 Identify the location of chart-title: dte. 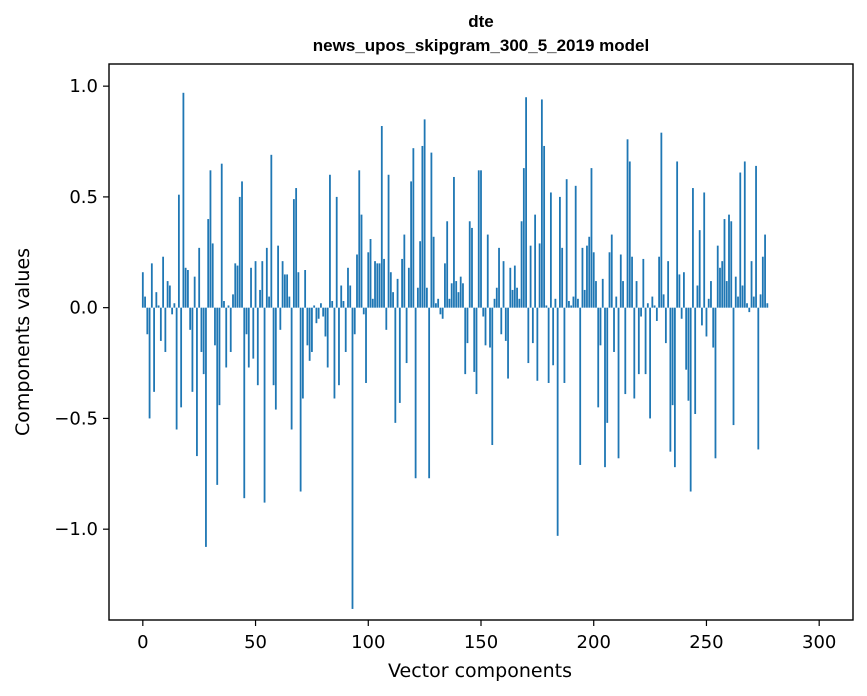
(481, 21).